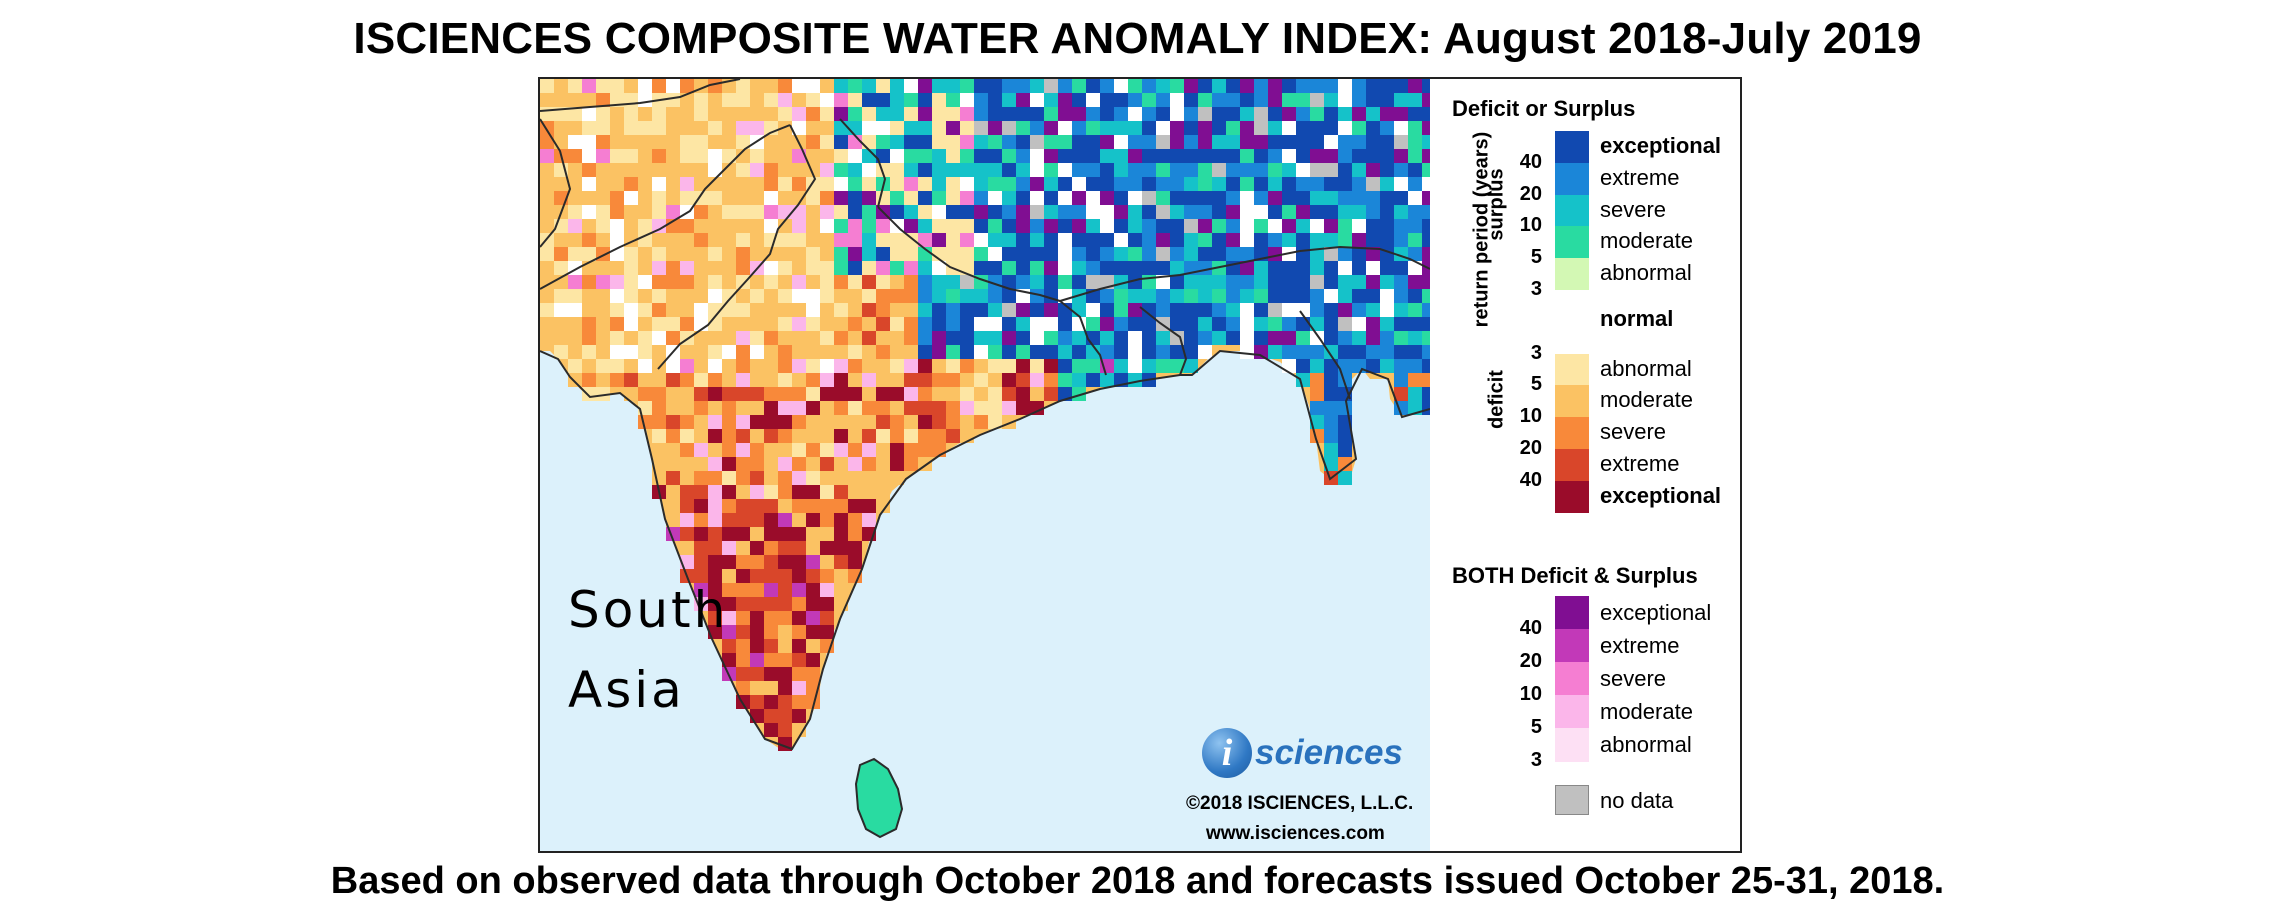 The width and height of the screenshot is (2275, 919). I want to click on legend-both-label-2: severe, so click(1633, 678).